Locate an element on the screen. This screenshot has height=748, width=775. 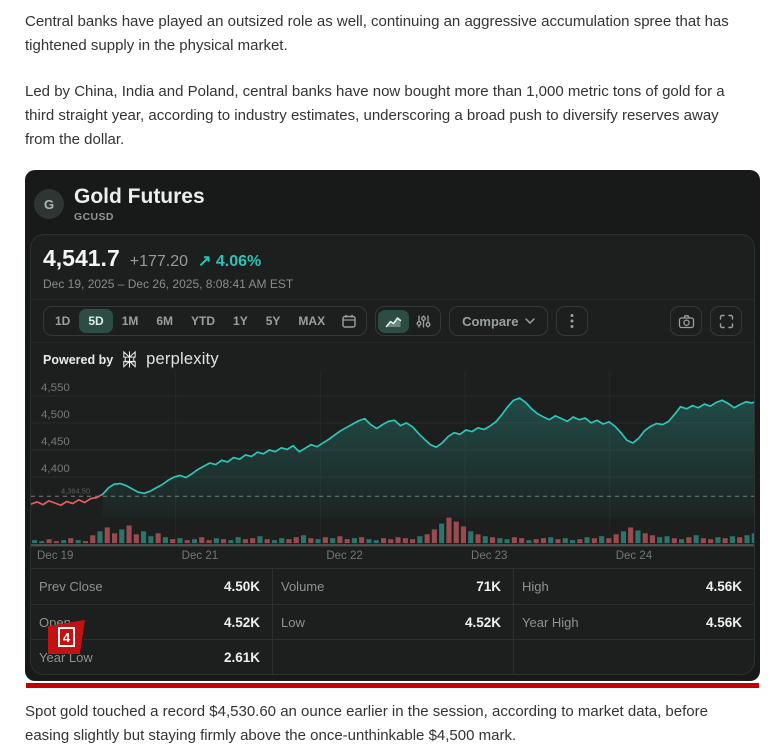
fullscreen-button is located at coordinates (726, 321).